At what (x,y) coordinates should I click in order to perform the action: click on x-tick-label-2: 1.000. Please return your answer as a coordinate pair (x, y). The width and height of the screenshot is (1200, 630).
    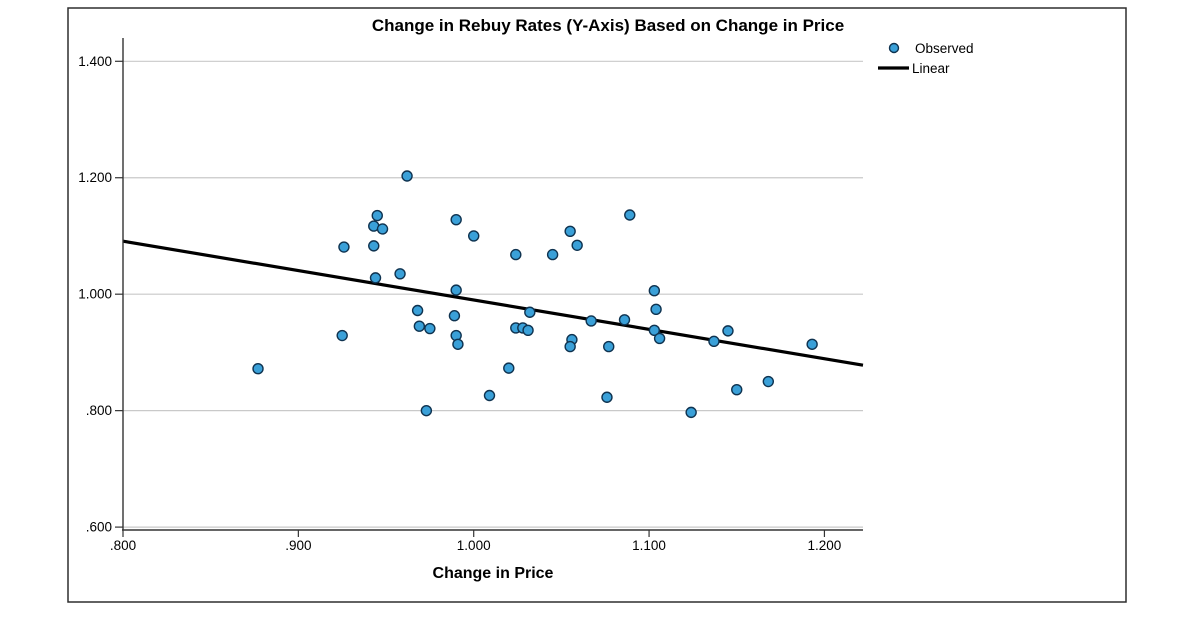
    Looking at the image, I should click on (474, 545).